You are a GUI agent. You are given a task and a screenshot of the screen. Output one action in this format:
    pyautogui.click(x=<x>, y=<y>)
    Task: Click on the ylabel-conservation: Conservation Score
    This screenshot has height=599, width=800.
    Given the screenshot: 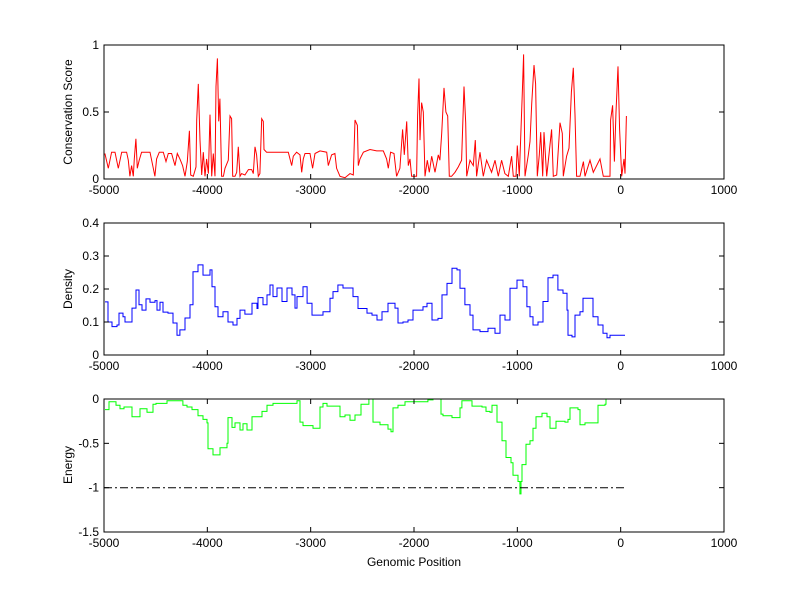 What is the action you would take?
    pyautogui.click(x=68, y=112)
    